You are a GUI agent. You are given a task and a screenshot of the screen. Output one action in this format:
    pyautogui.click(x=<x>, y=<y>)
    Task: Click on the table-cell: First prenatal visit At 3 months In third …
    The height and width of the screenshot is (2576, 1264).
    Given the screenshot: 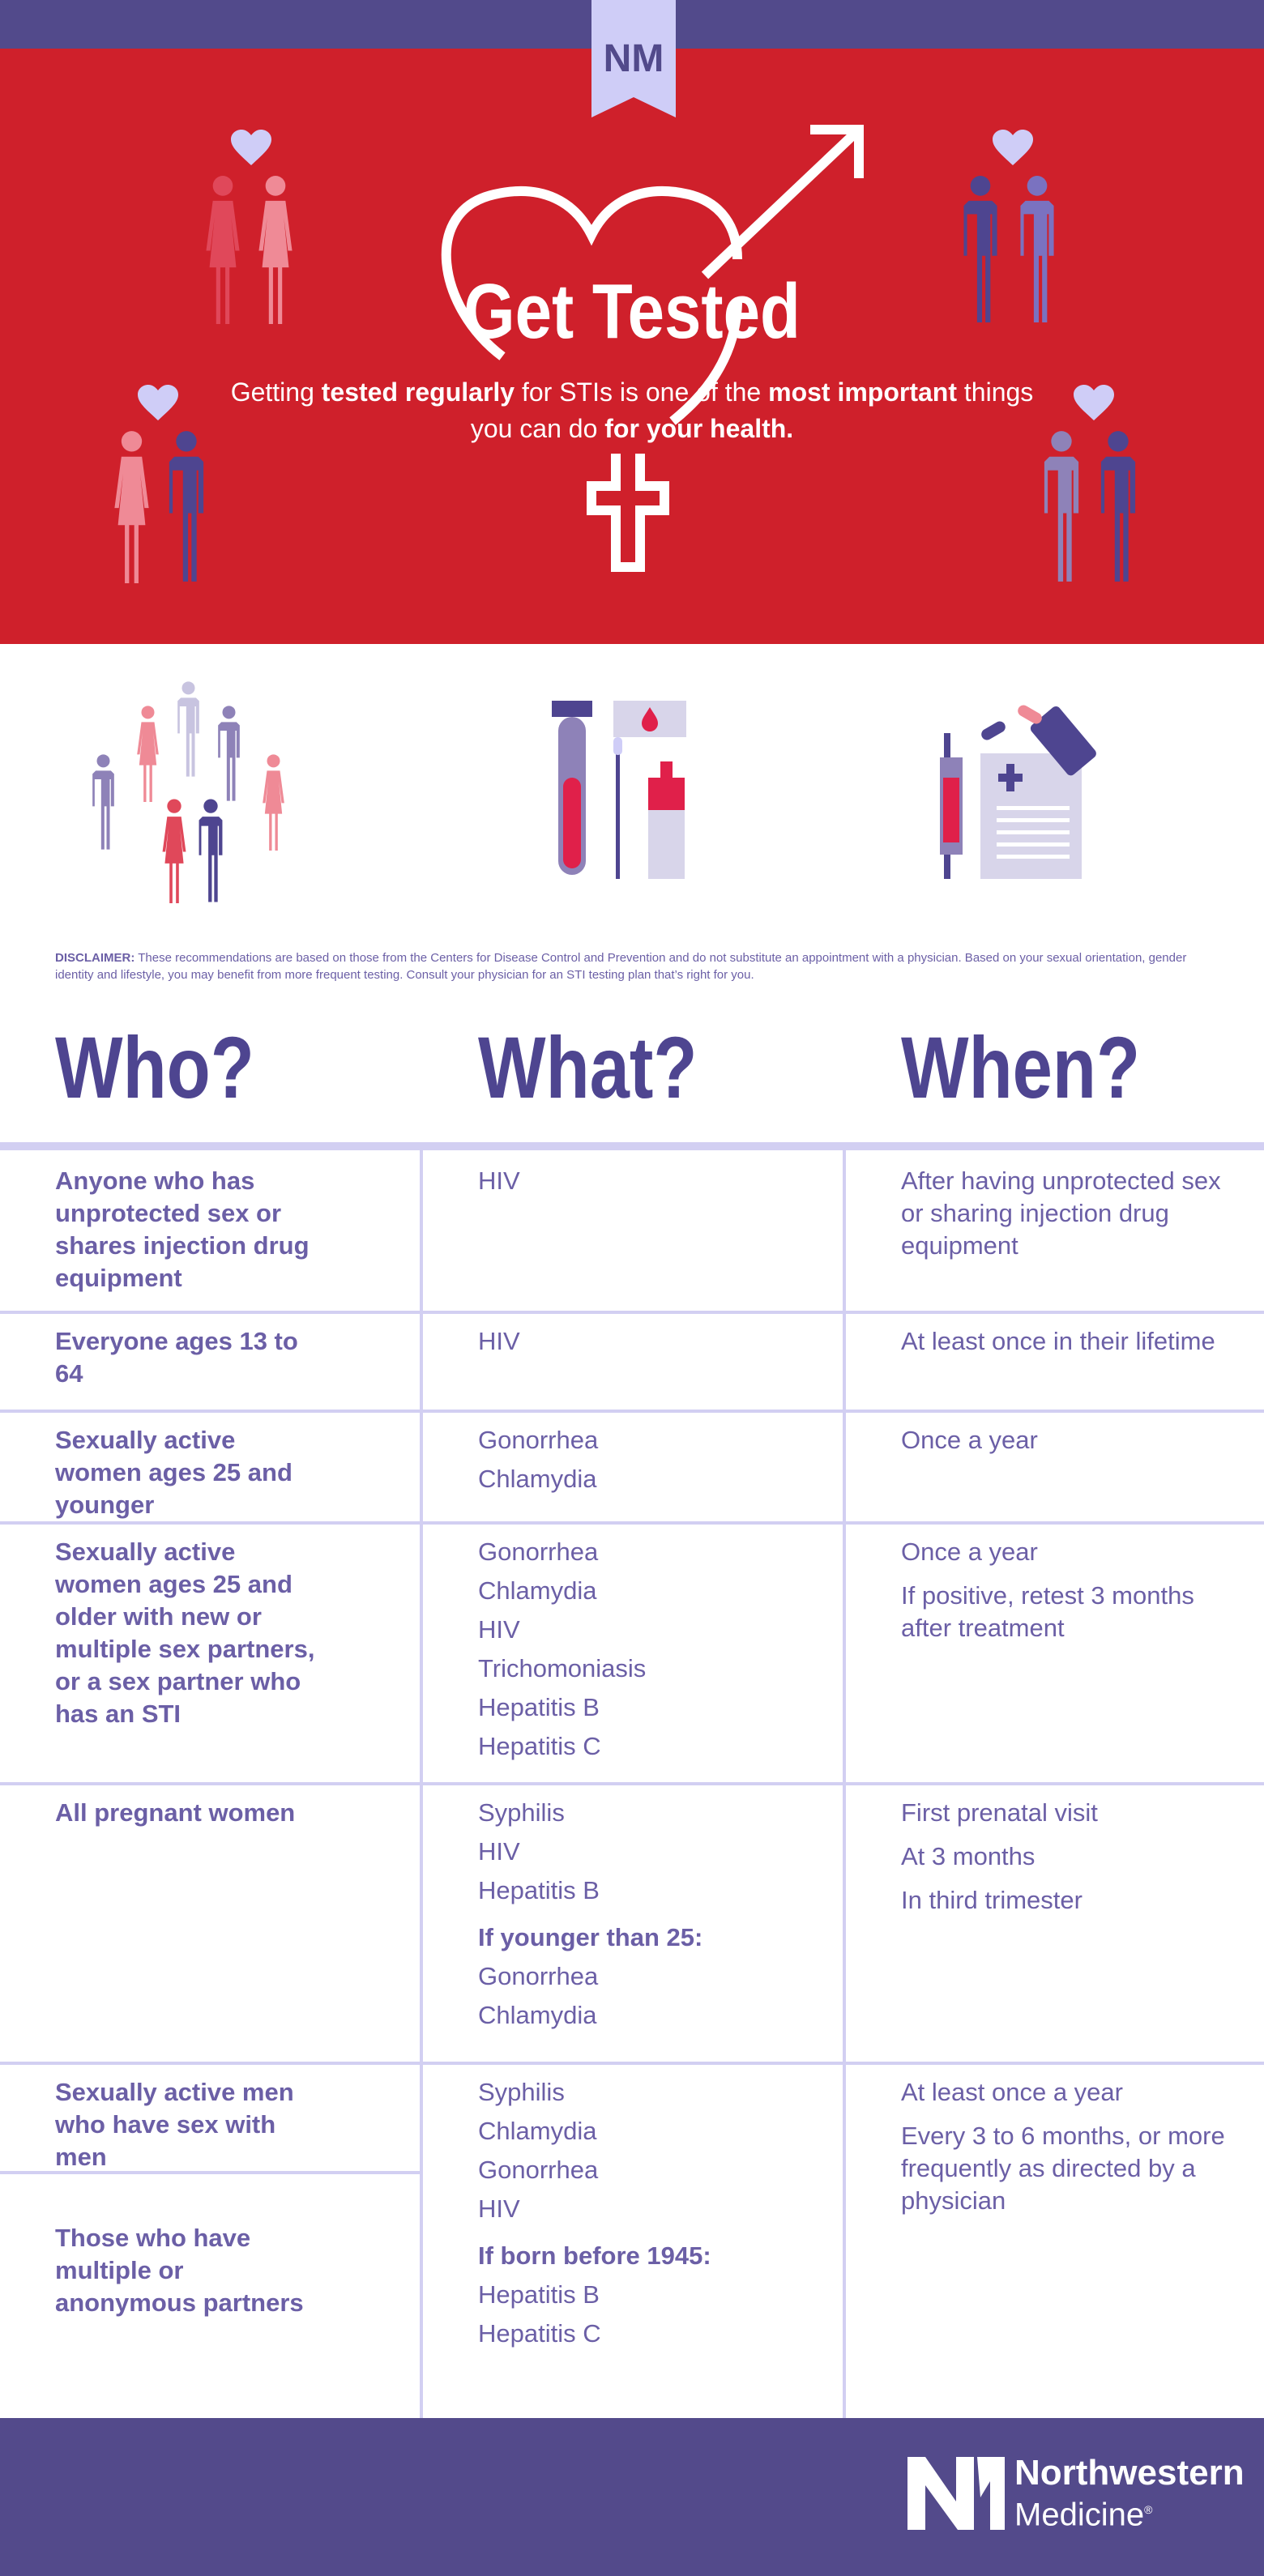 What is the action you would take?
    pyautogui.click(x=1063, y=1861)
    